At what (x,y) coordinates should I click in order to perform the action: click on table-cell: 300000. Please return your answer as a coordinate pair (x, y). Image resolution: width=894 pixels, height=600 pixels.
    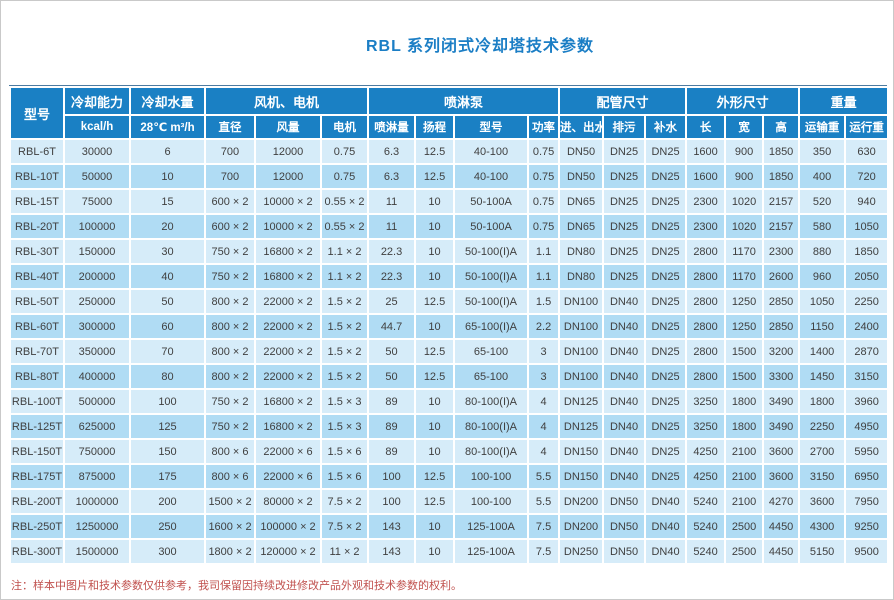
    Looking at the image, I should click on (97, 326).